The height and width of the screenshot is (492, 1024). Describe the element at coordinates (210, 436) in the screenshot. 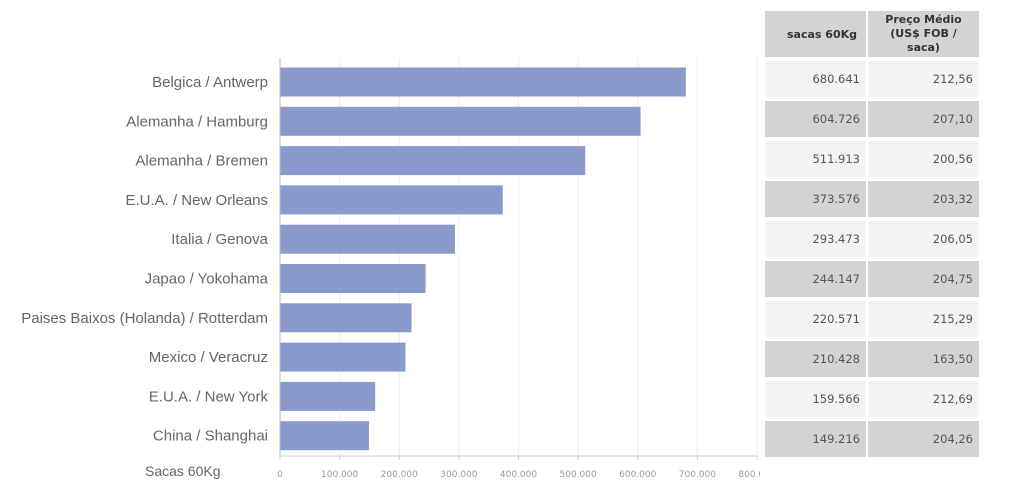

I see `category-label: China / Shanghai` at that location.